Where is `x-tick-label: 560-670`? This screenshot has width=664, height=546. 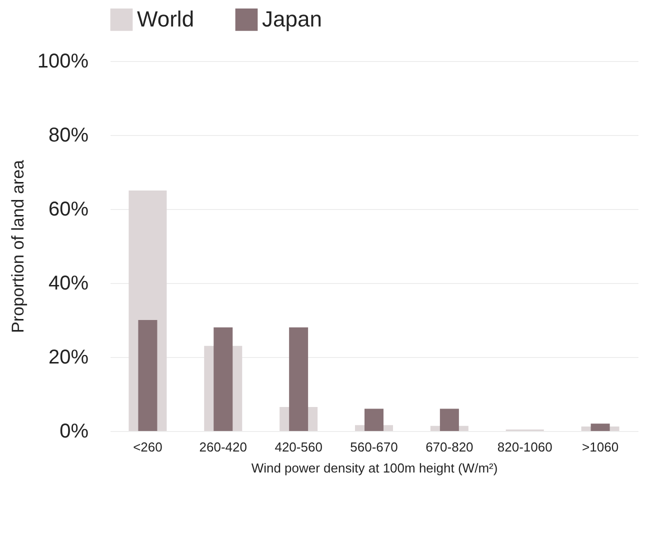 x-tick-label: 560-670 is located at coordinates (374, 447).